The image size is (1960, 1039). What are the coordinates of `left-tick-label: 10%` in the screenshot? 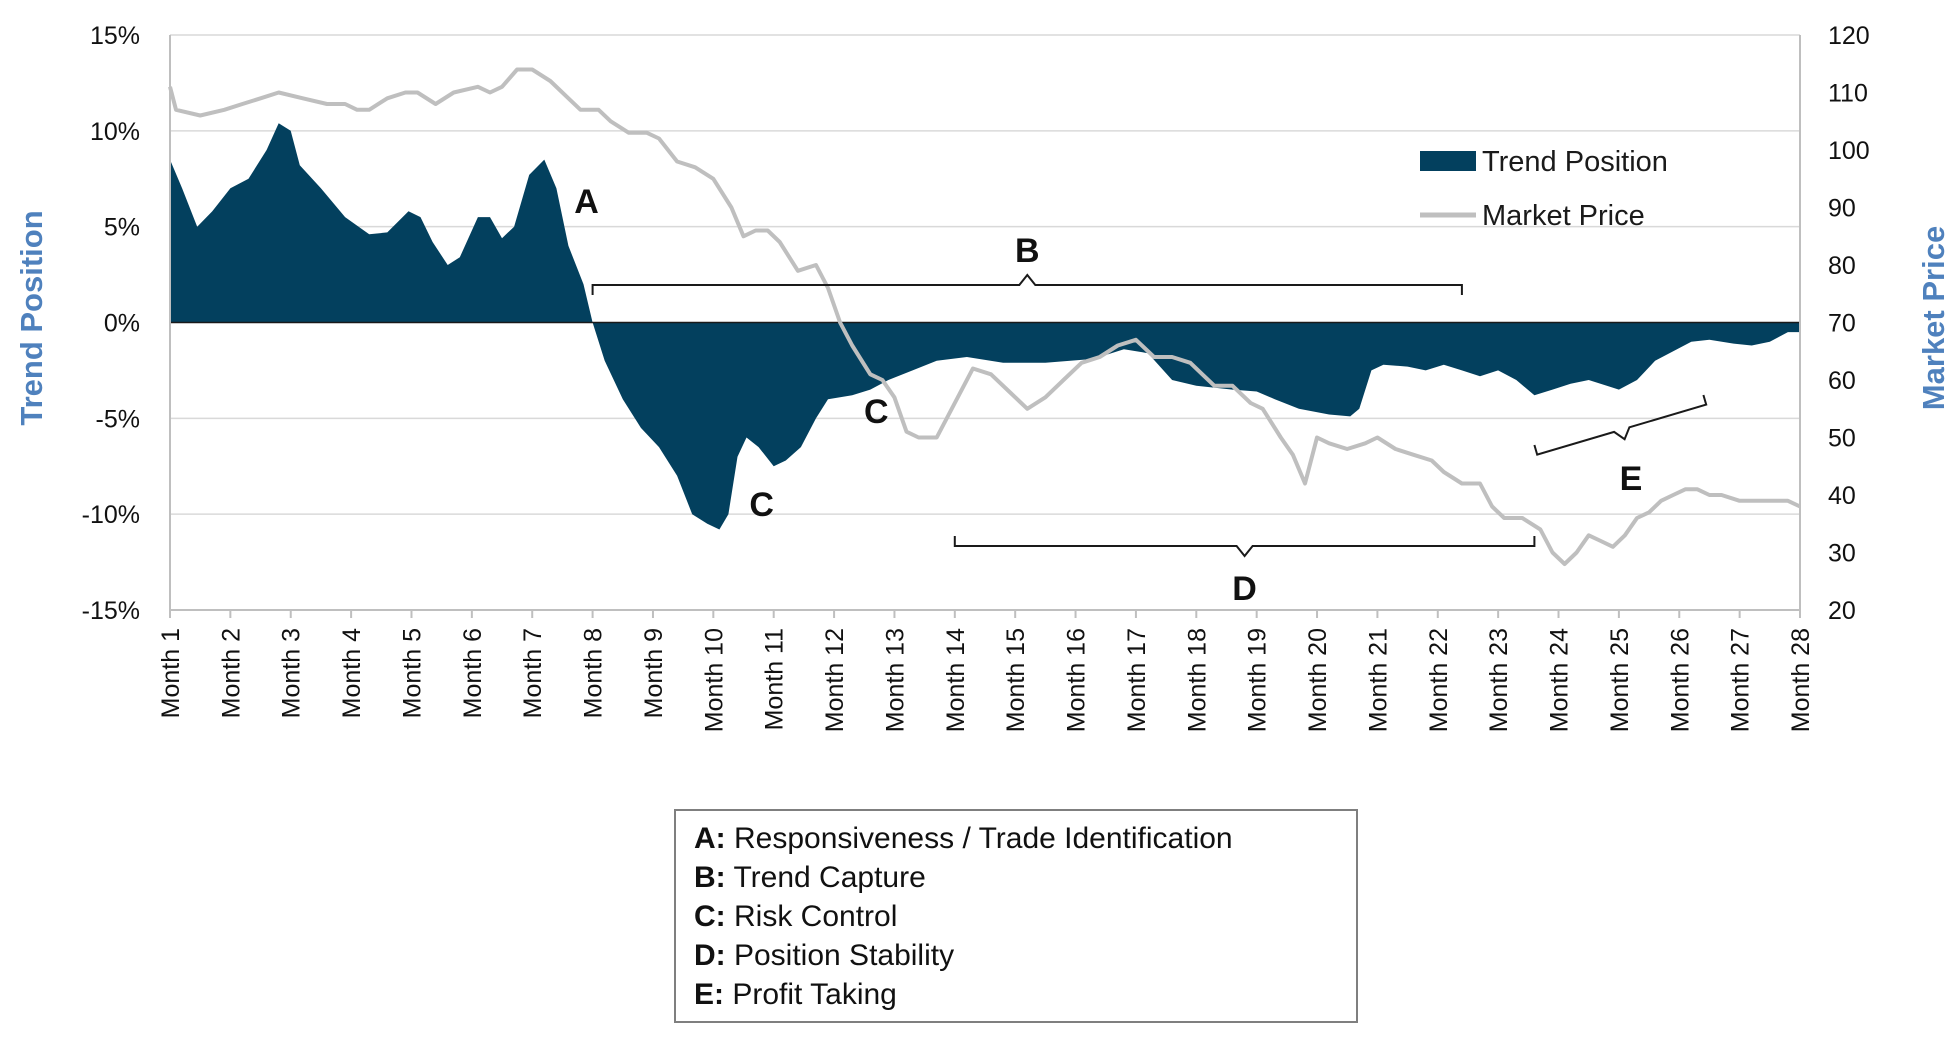 It's located at (115, 132).